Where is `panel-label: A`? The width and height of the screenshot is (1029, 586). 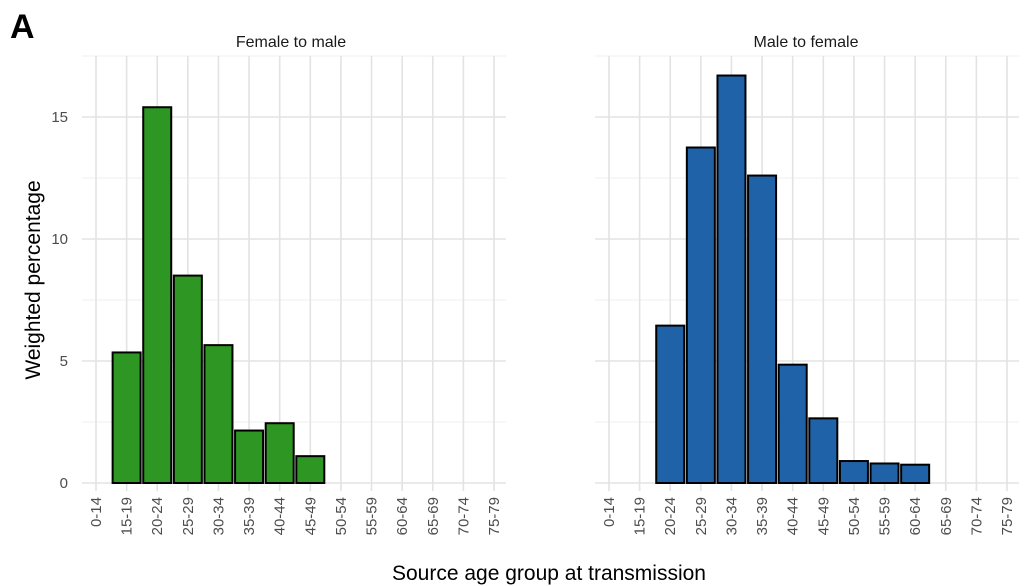 panel-label: A is located at coordinates (22, 27).